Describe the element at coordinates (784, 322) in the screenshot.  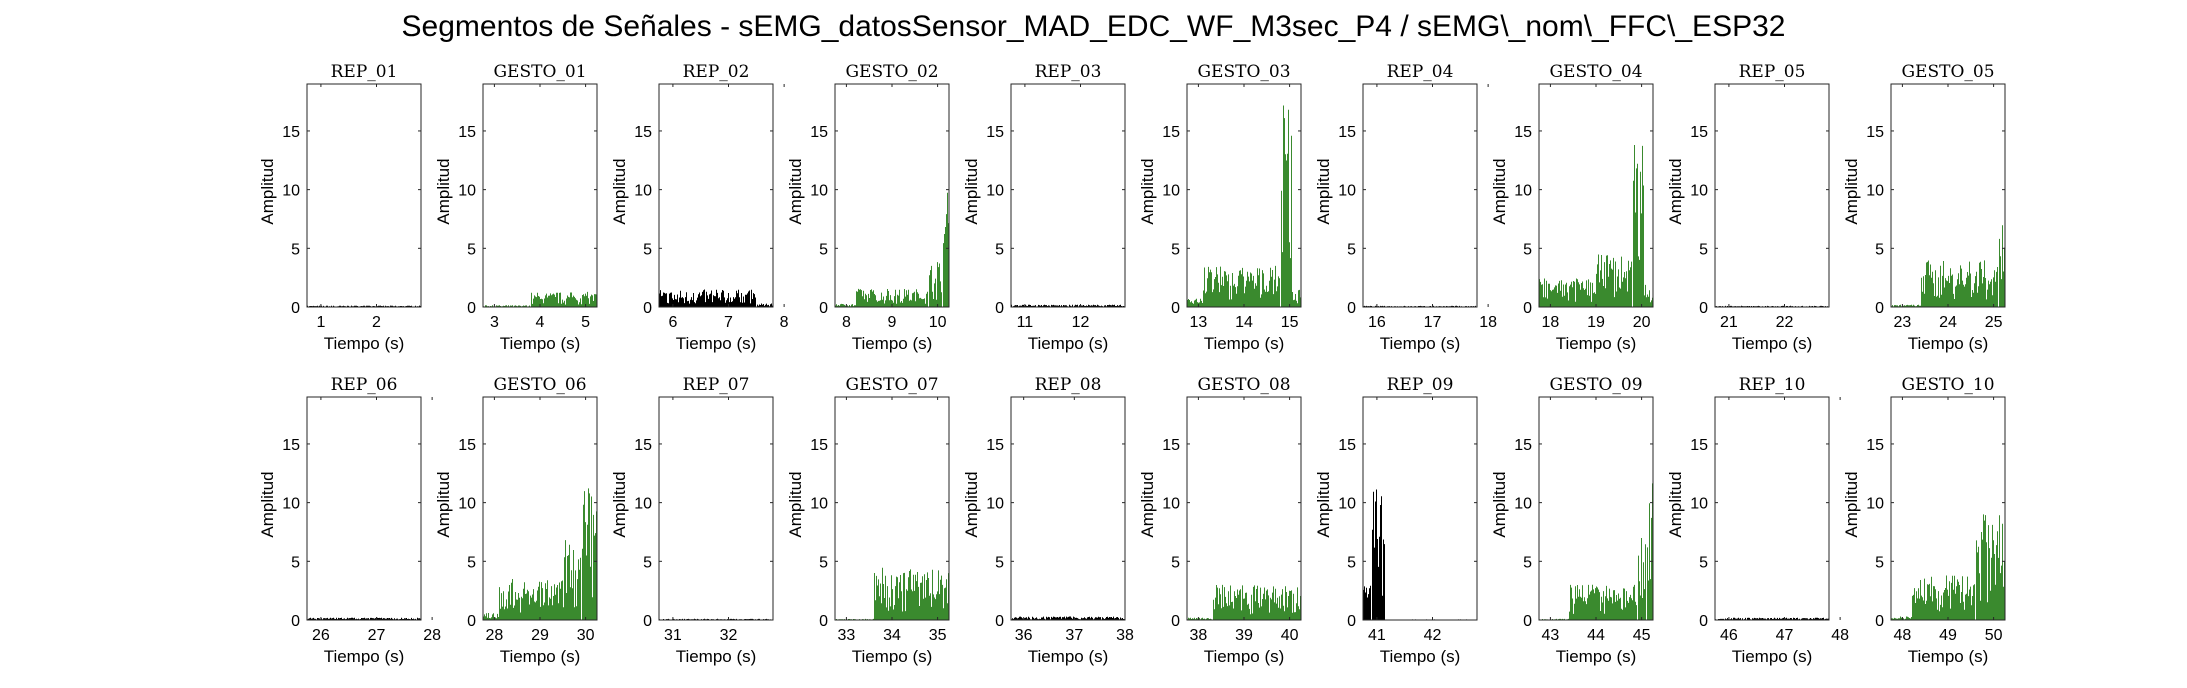
I see `x-tick-label: 8` at that location.